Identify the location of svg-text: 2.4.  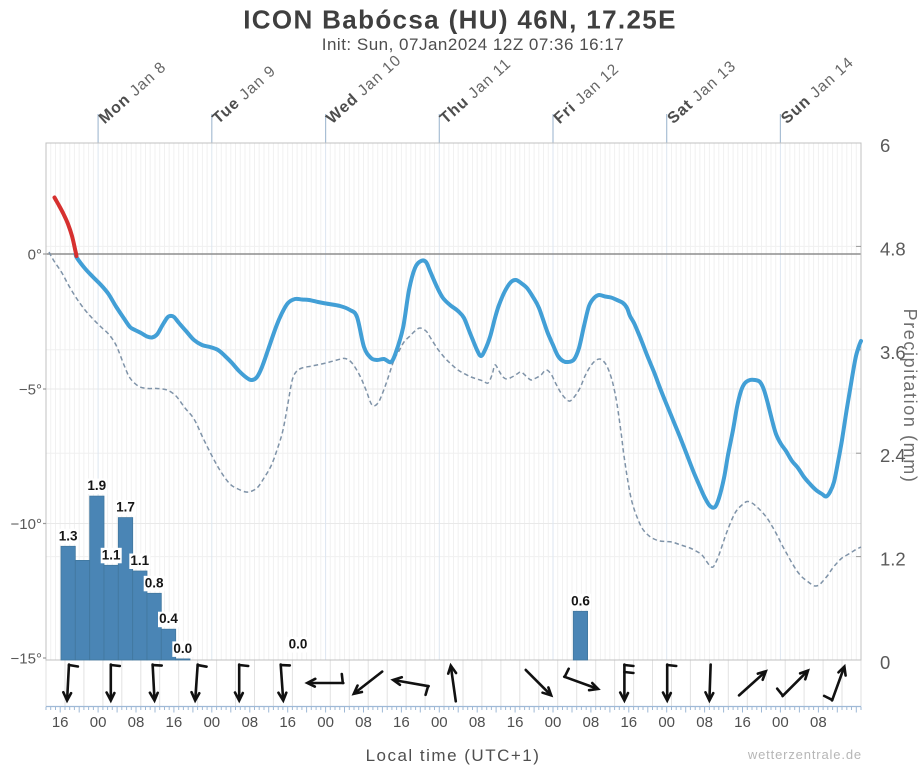
(893, 455).